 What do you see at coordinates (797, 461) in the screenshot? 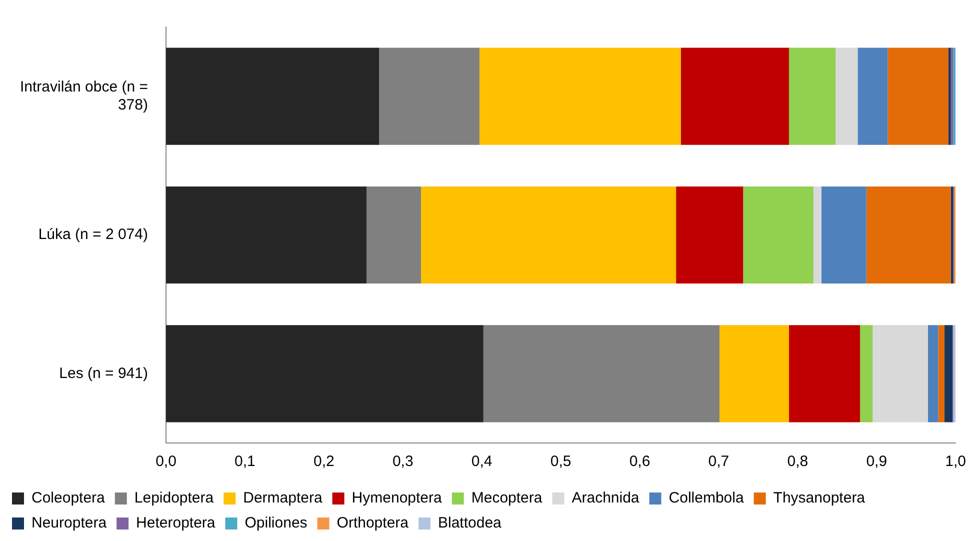
I see `x-tick-label: 0,8` at bounding box center [797, 461].